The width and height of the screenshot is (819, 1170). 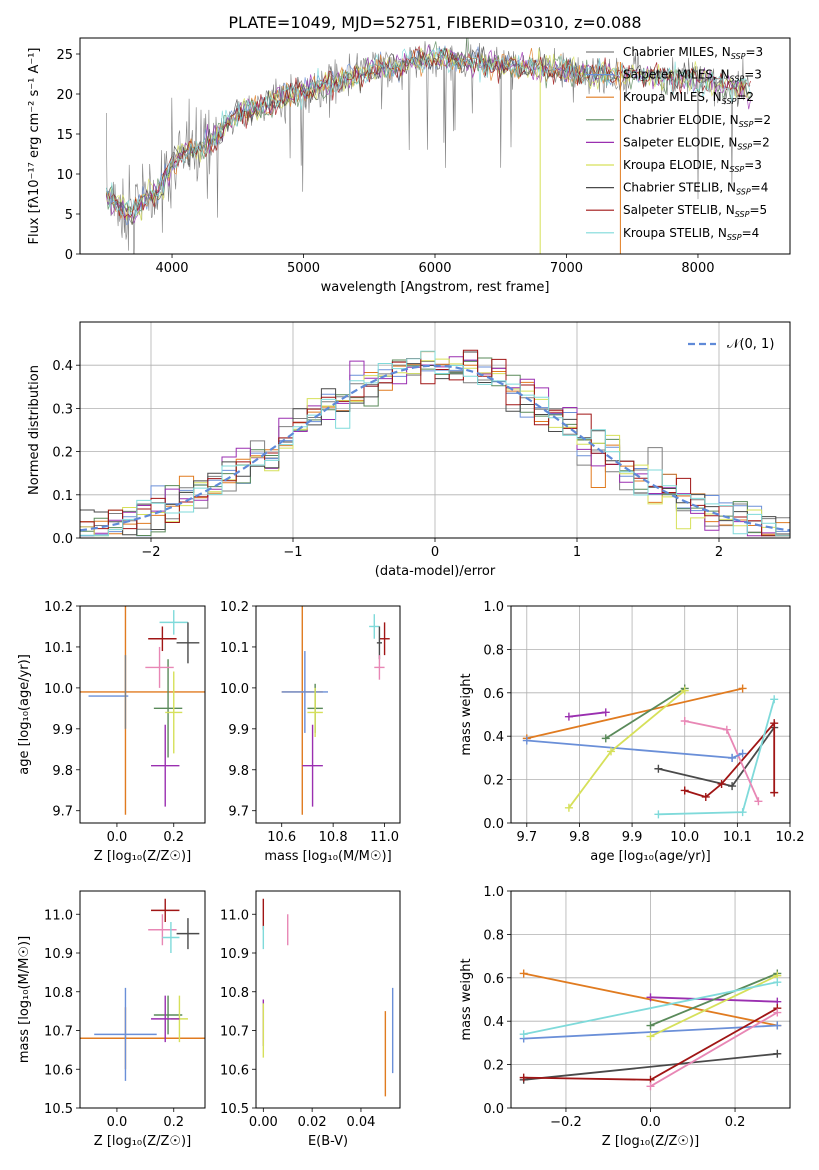 What do you see at coordinates (234, 915) in the screenshot?
I see `y-tick-label: 11.0` at bounding box center [234, 915].